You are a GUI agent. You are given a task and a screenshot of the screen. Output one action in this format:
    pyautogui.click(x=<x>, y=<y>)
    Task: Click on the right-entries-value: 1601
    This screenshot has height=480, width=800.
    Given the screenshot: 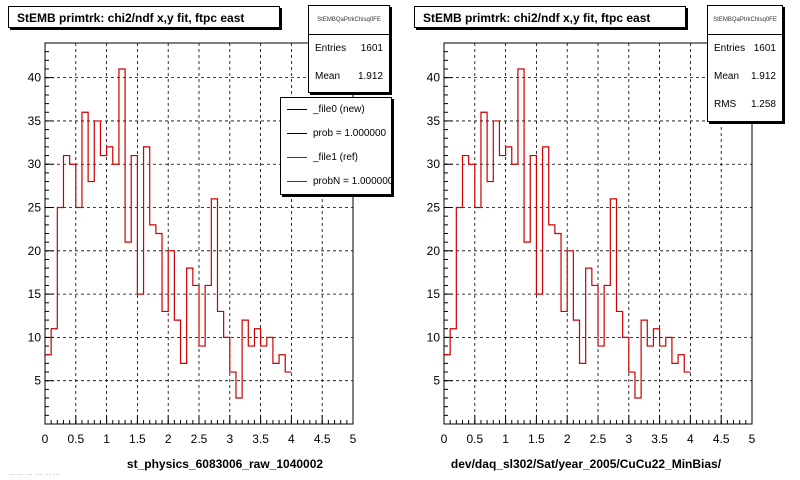 What is the action you would take?
    pyautogui.click(x=764, y=48)
    